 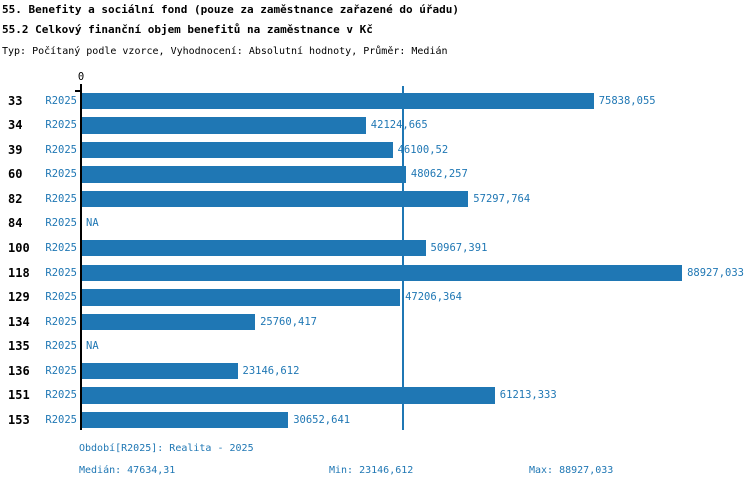 What do you see at coordinates (433, 297) in the screenshot?
I see `bar-value-label: 47206,364` at bounding box center [433, 297].